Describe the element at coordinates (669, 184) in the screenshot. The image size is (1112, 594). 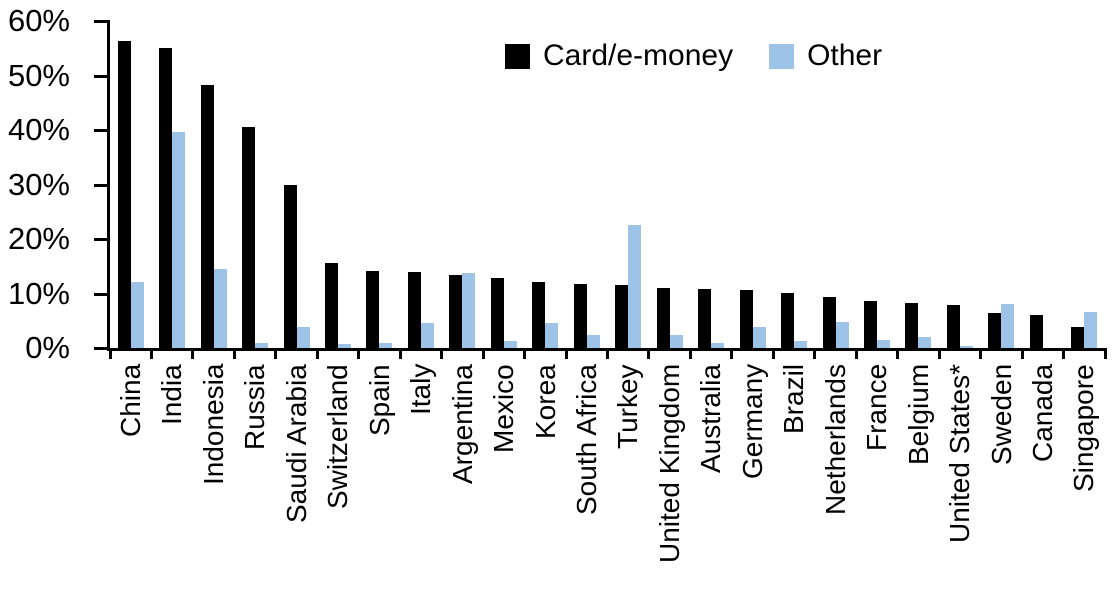
I see `bar-group-united-kingdom` at that location.